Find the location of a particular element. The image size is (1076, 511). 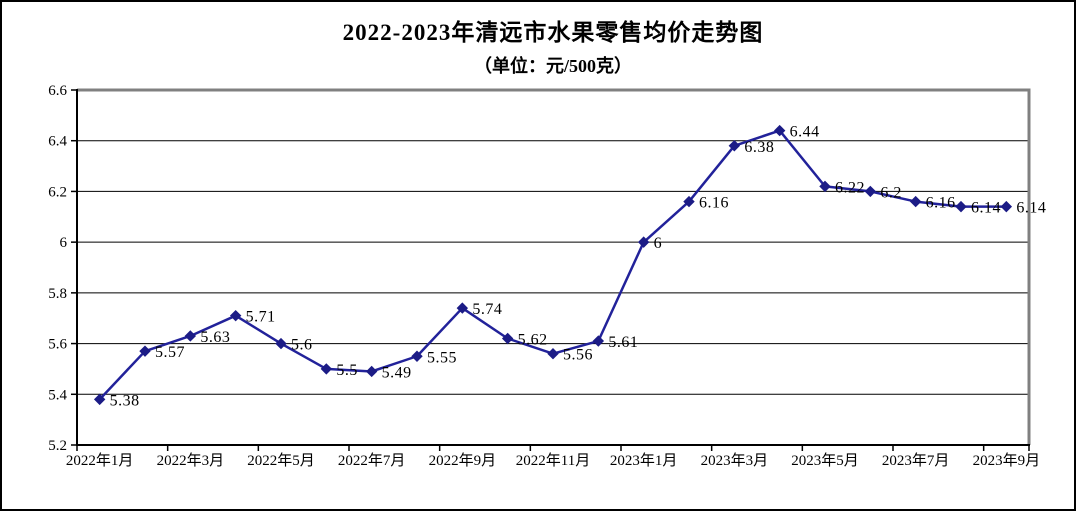

x-tick-label: 2023年3月 is located at coordinates (735, 460).